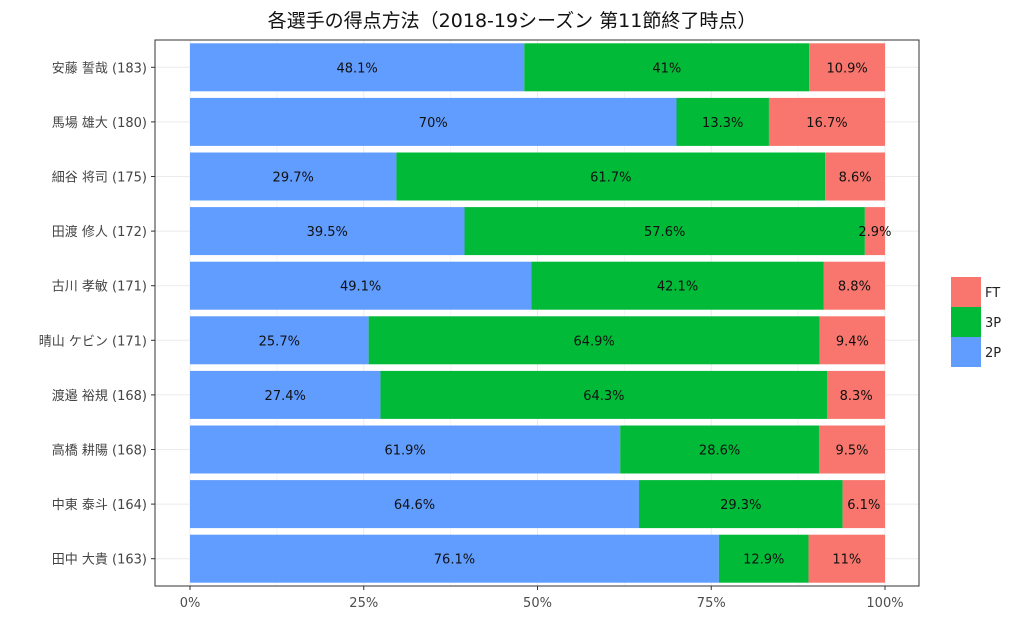 The width and height of the screenshot is (1024, 640). I want to click on bar-row: 61.9% 28.6% 9.5%, so click(537, 449).